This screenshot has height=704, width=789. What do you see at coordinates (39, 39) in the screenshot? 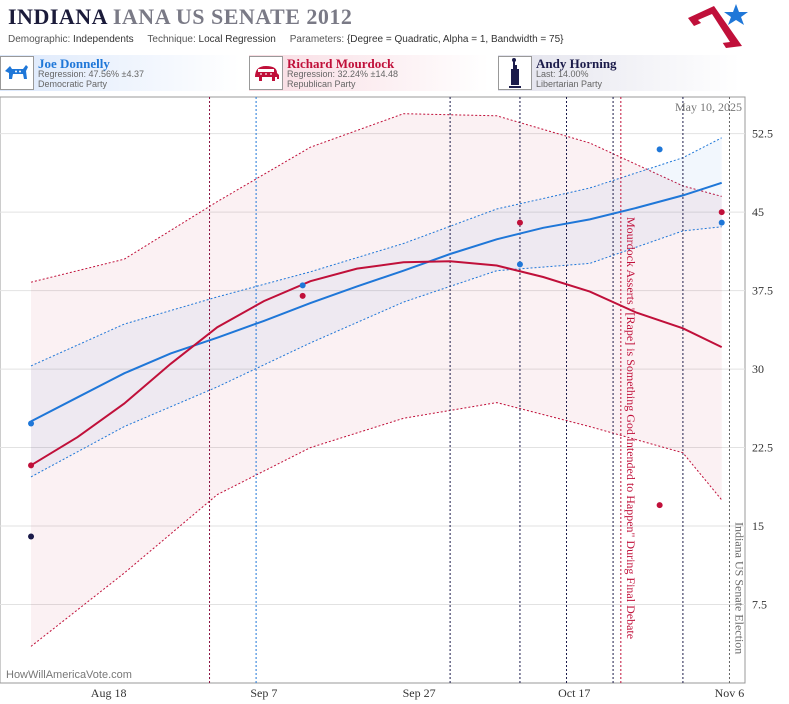
I see `demographic-label: Demographic:` at bounding box center [39, 39].